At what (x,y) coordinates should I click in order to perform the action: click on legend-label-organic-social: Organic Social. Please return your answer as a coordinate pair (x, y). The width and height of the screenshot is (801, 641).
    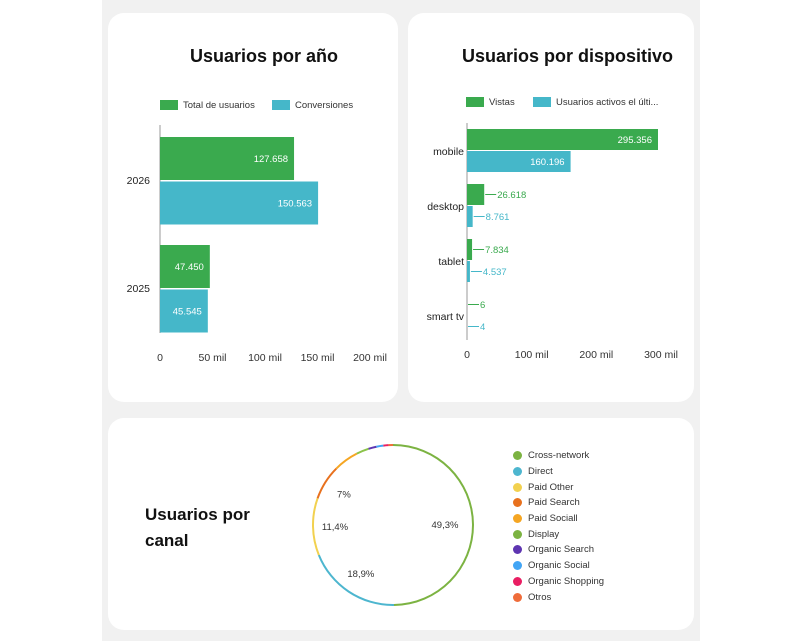
    Looking at the image, I should click on (559, 566).